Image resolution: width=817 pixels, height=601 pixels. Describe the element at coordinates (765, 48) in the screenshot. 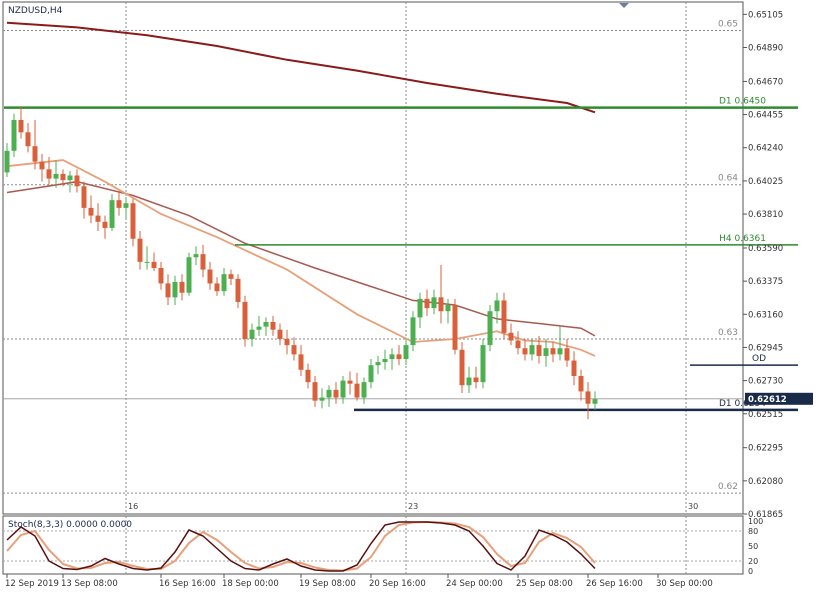

I see `price-tick-label: 0.64890` at that location.